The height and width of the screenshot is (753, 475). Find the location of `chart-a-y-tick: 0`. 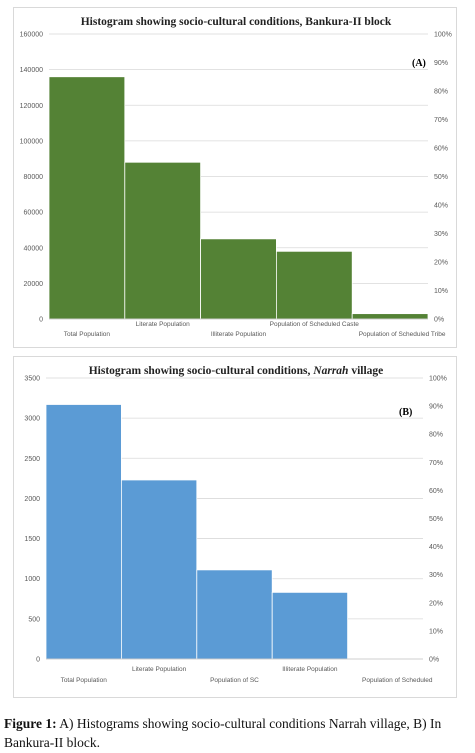

chart-a-y-tick: 0 is located at coordinates (41, 320).